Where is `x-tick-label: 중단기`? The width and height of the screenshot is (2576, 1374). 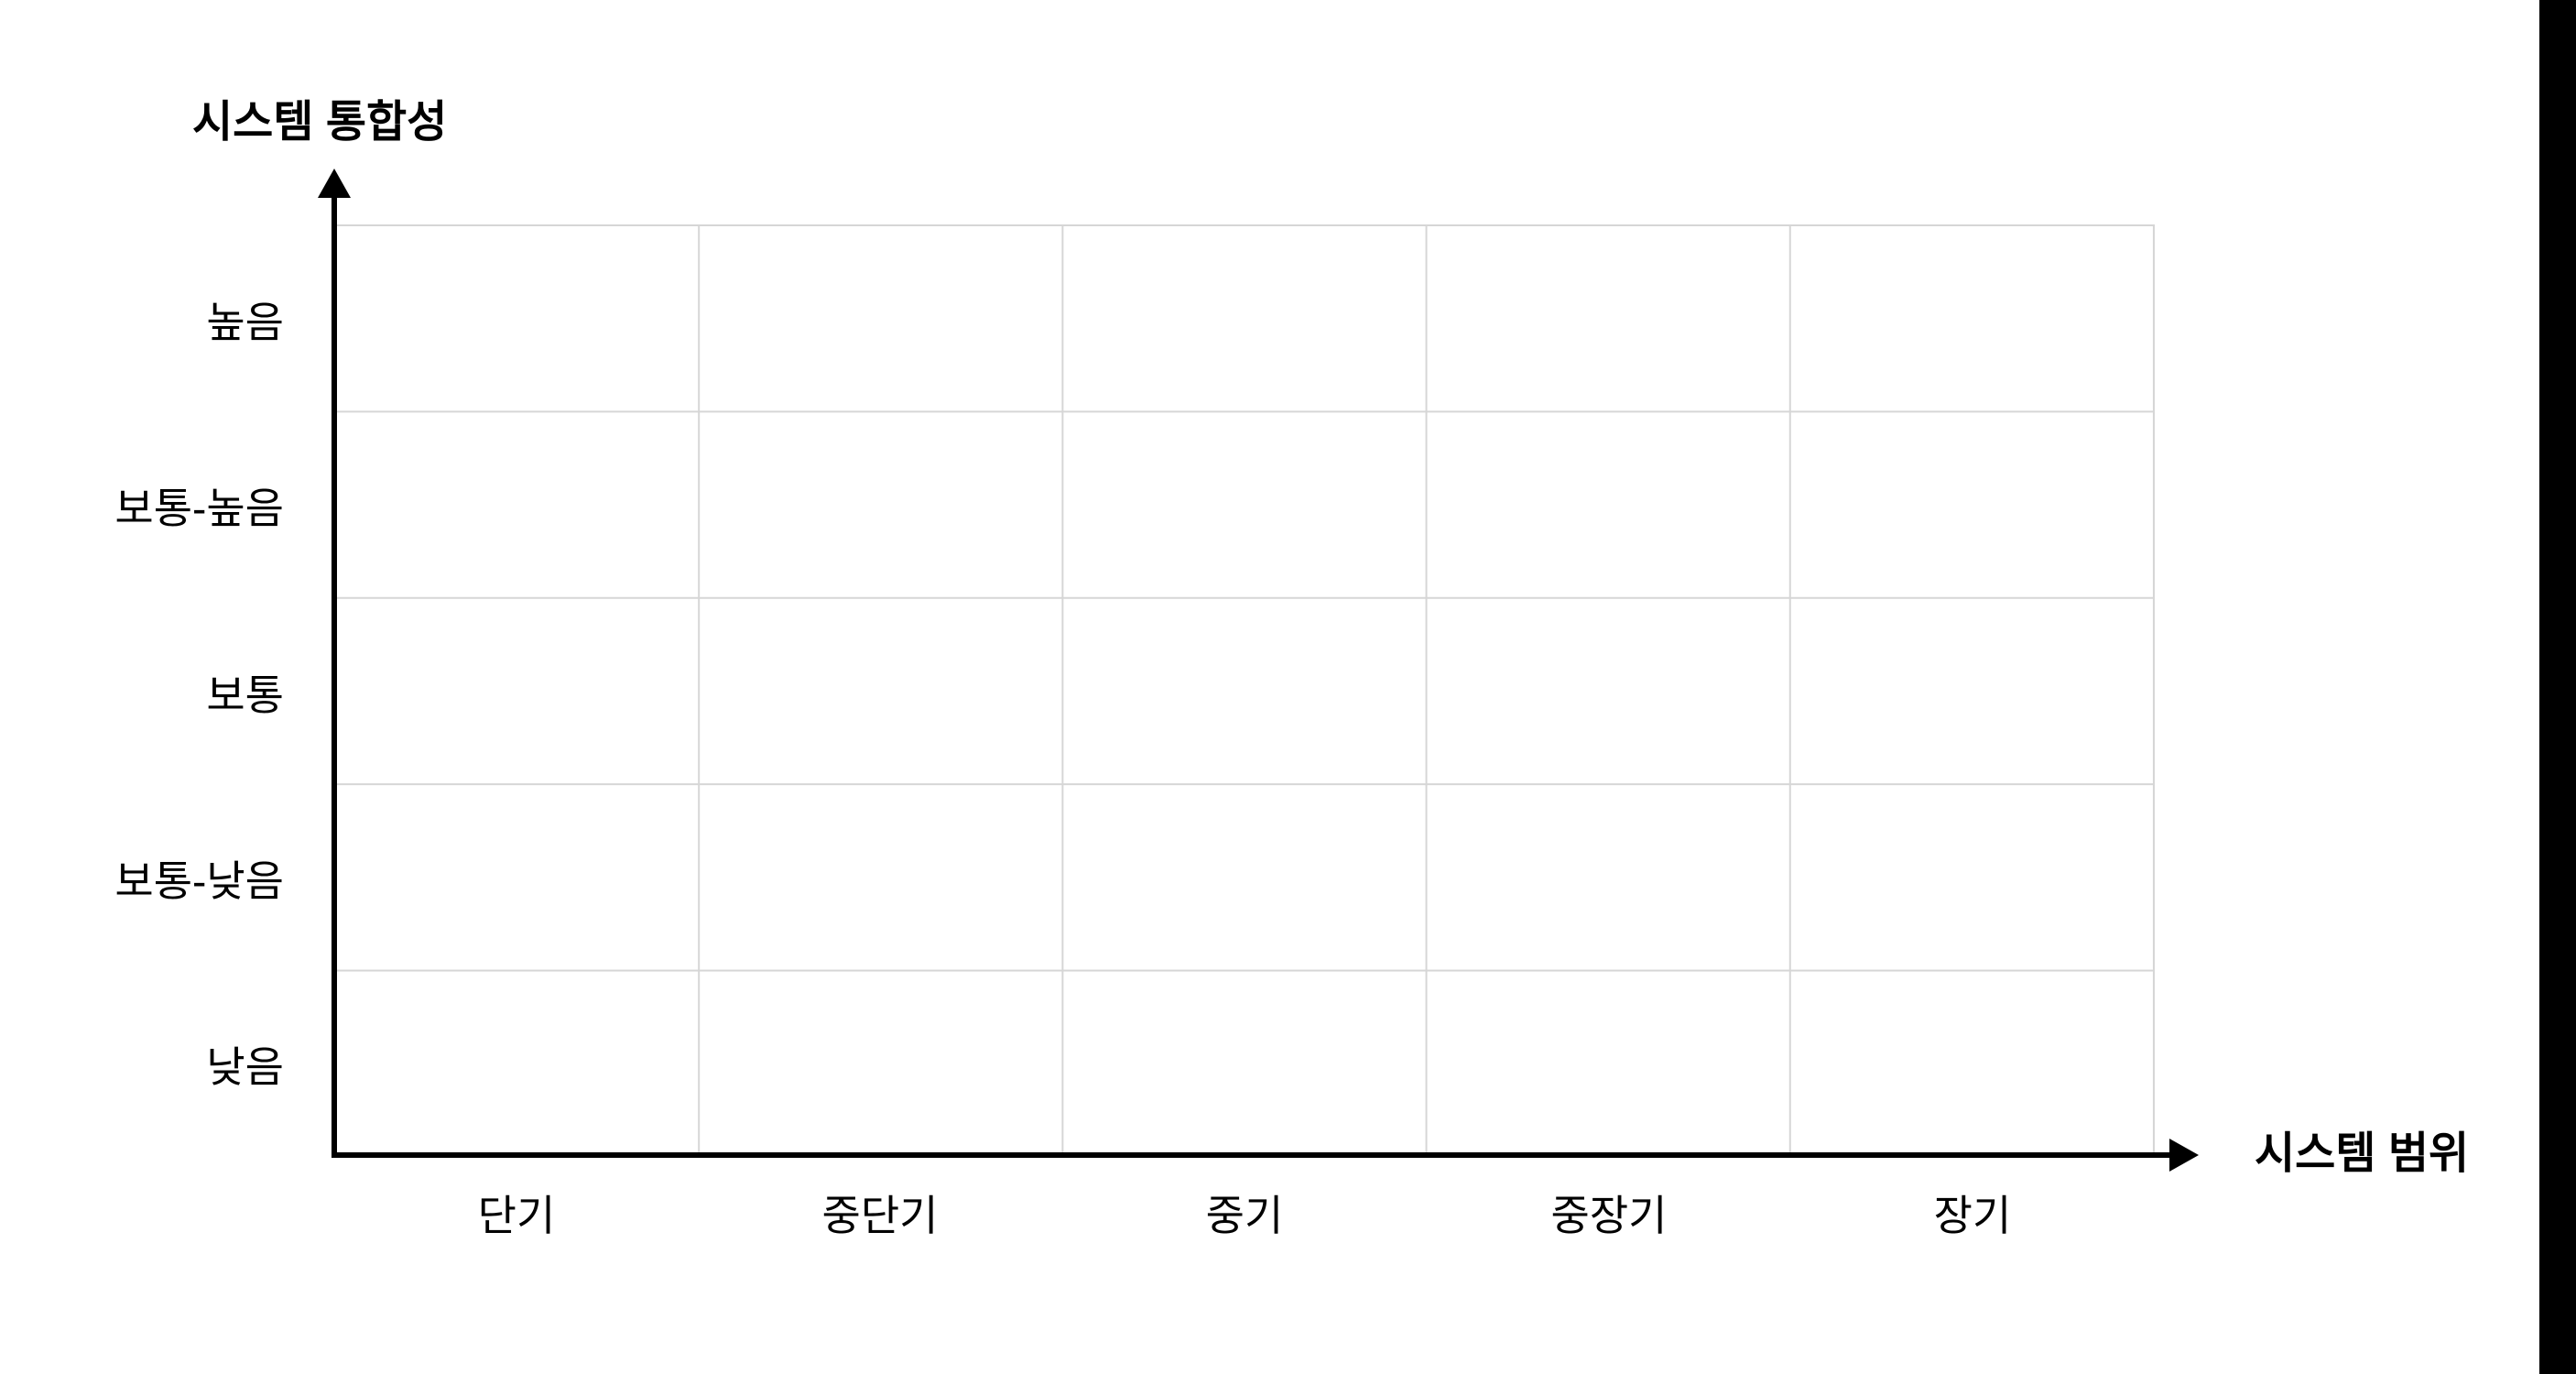 x-tick-label: 중단기 is located at coordinates (880, 1216).